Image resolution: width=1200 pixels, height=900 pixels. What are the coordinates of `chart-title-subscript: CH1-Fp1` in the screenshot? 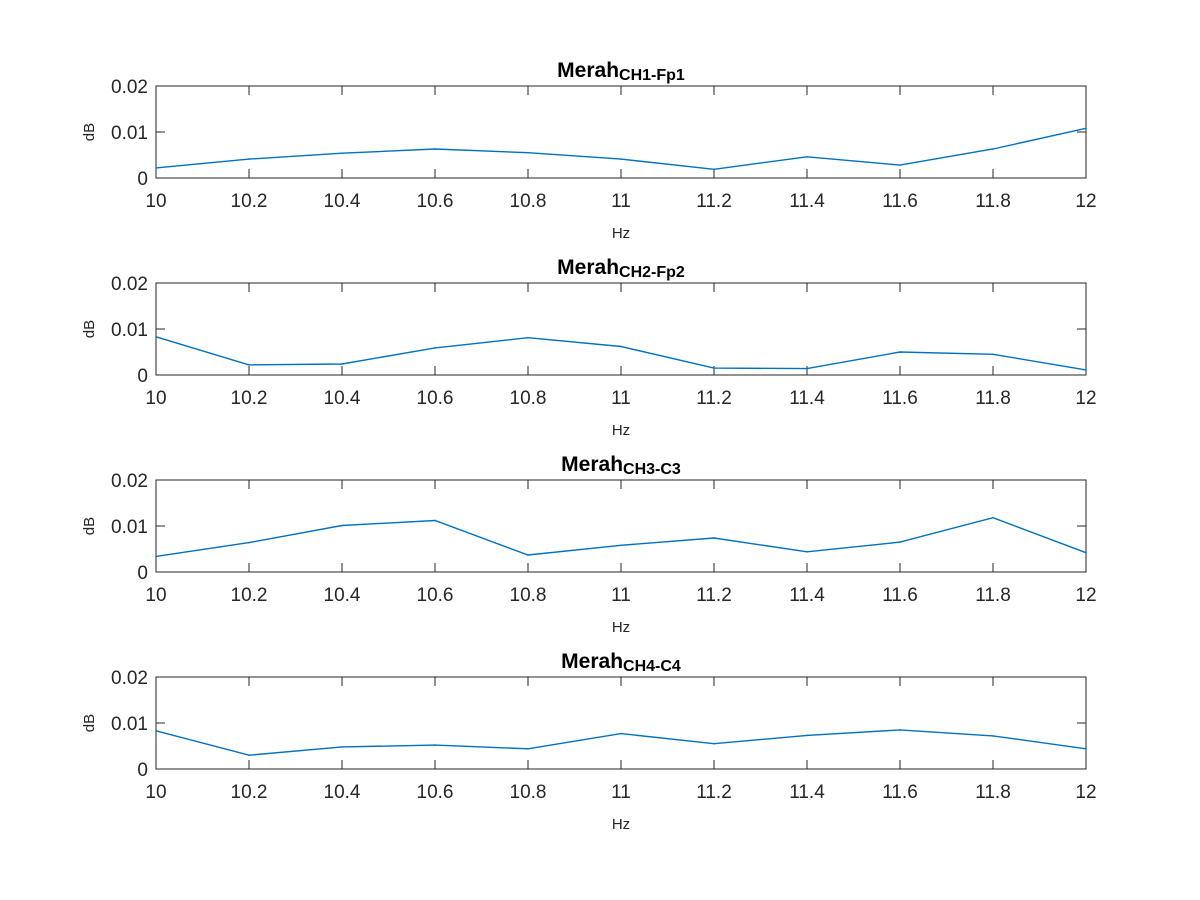 It's located at (652, 75).